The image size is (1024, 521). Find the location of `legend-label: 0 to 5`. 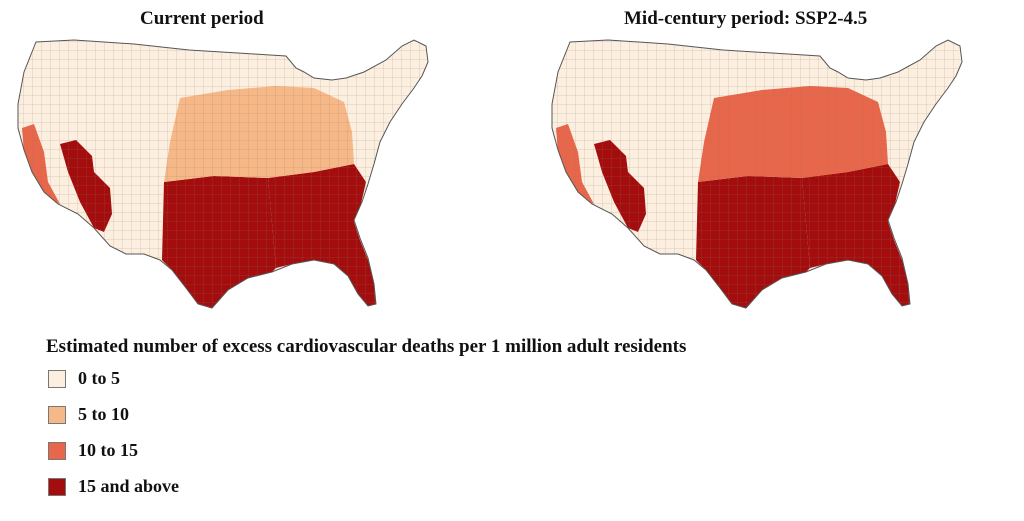

legend-label: 0 to 5 is located at coordinates (99, 378).